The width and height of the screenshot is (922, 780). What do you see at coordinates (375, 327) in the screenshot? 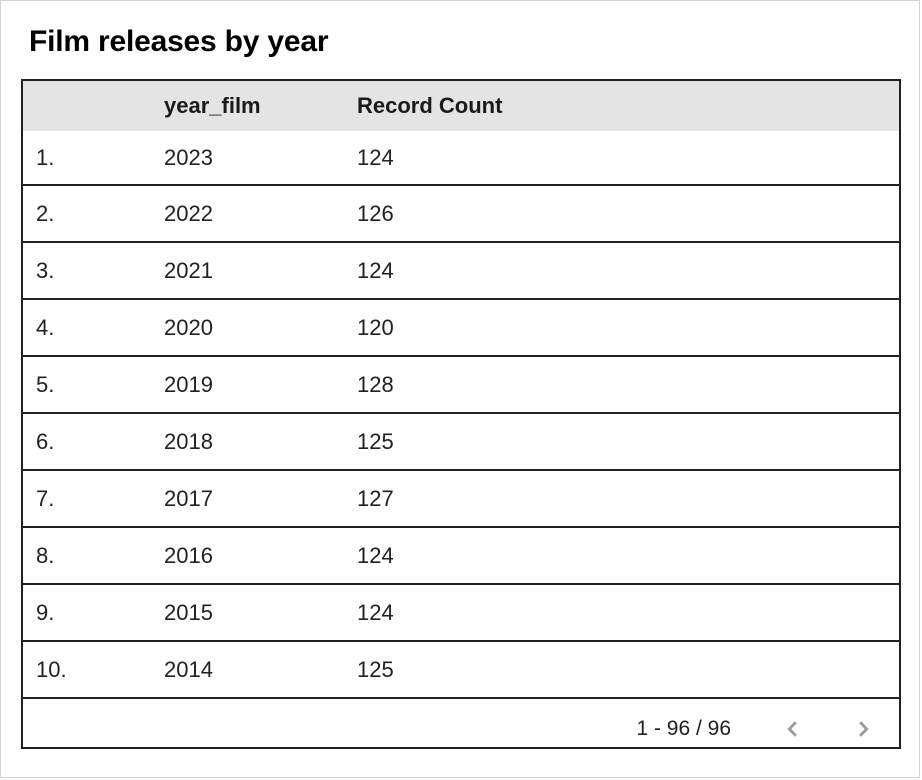
I see `count-cell: 120` at bounding box center [375, 327].